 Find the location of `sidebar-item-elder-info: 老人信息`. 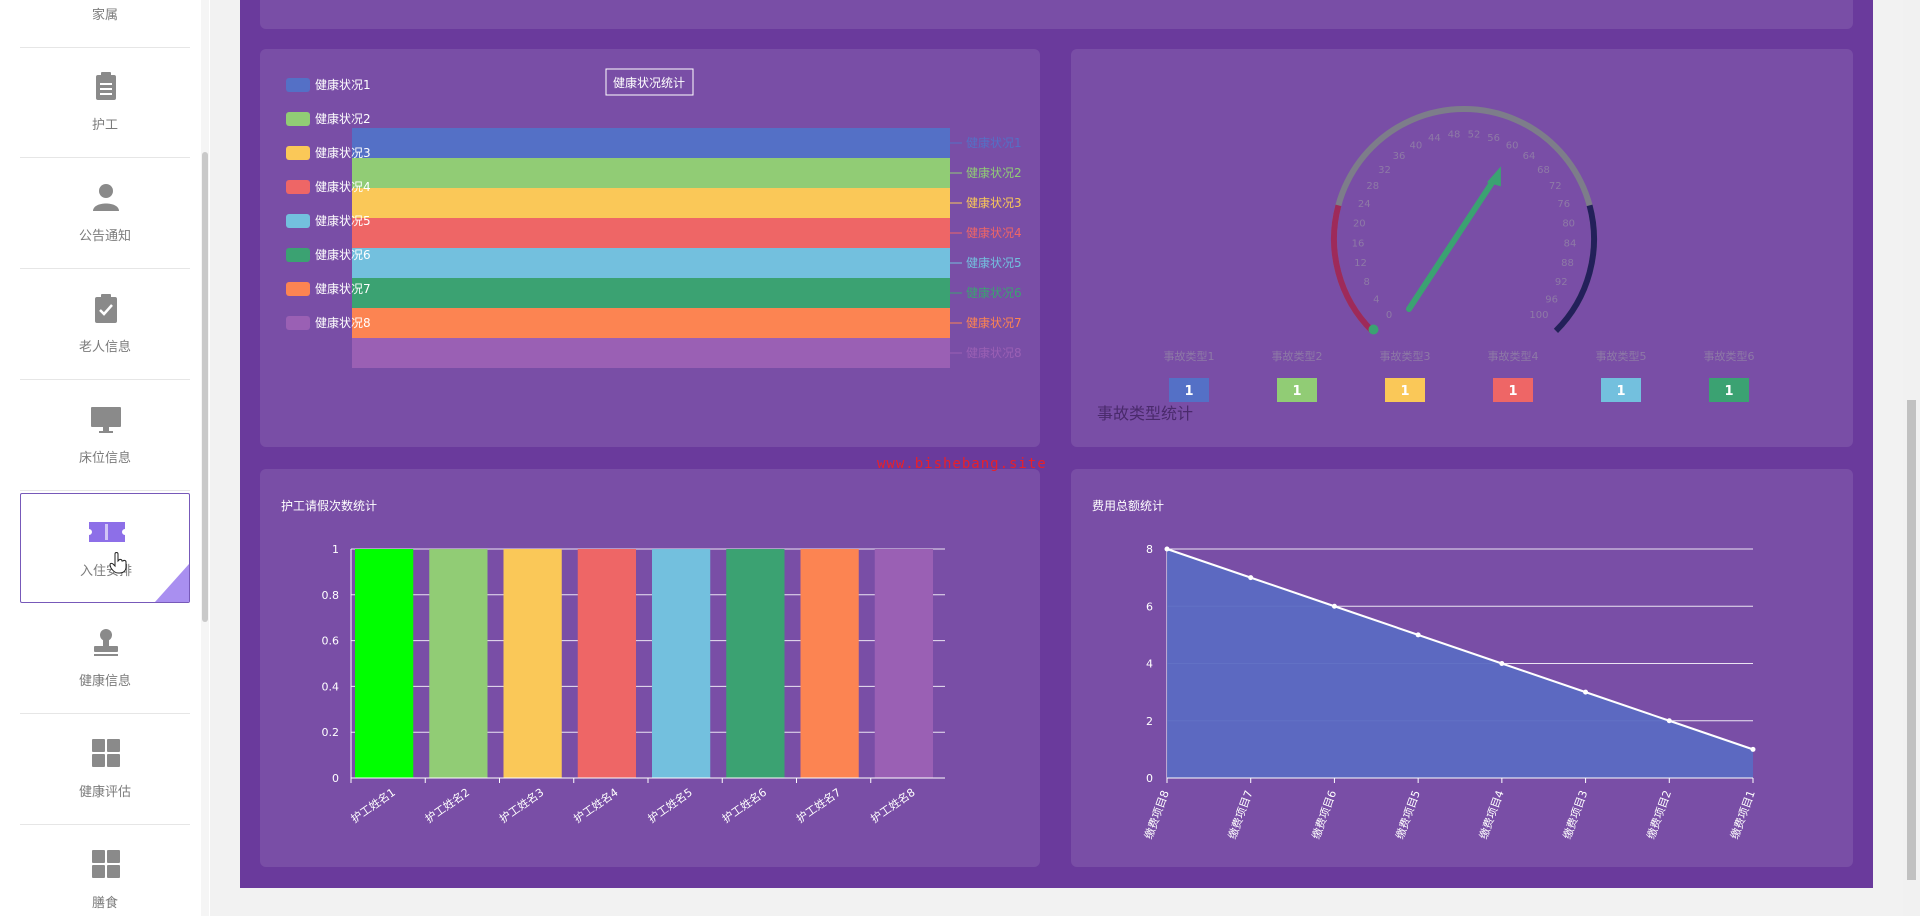

sidebar-item-elder-info: 老人信息 is located at coordinates (105, 325).